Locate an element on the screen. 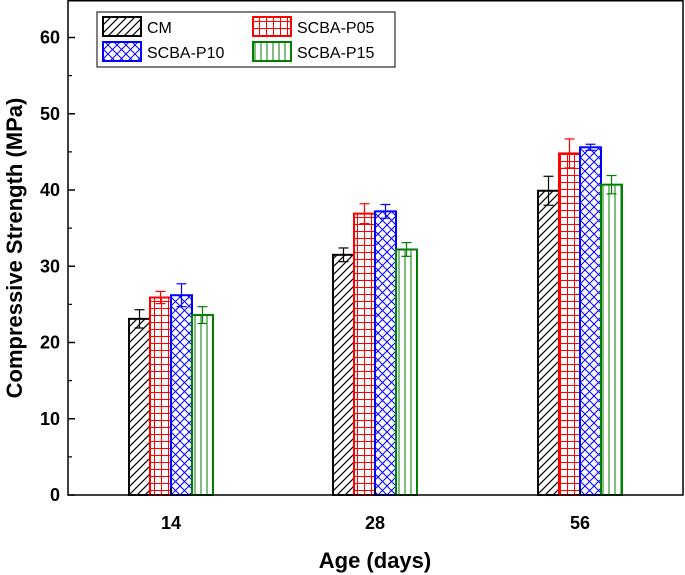 The height and width of the screenshot is (575, 685). x-axis-title: Age (days) is located at coordinates (375, 560).